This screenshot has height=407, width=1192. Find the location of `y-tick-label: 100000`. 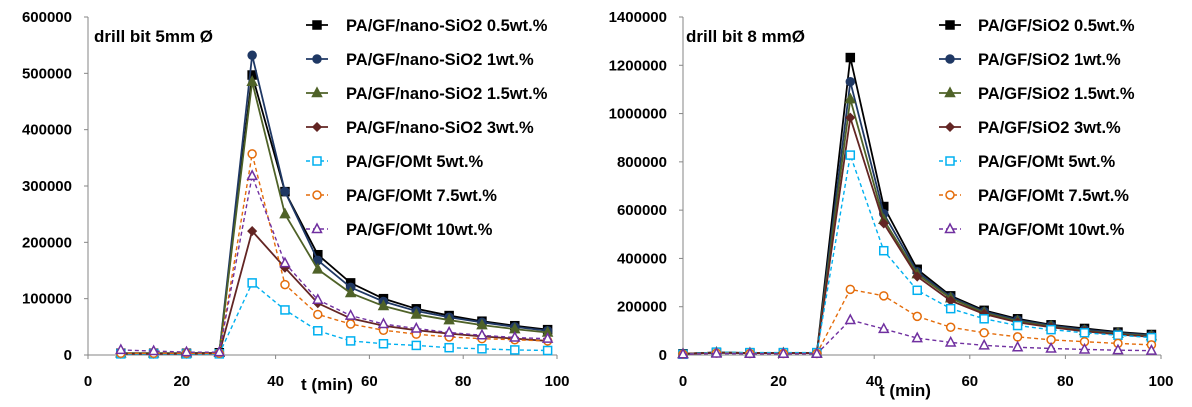

y-tick-label: 100000 is located at coordinates (47, 299).